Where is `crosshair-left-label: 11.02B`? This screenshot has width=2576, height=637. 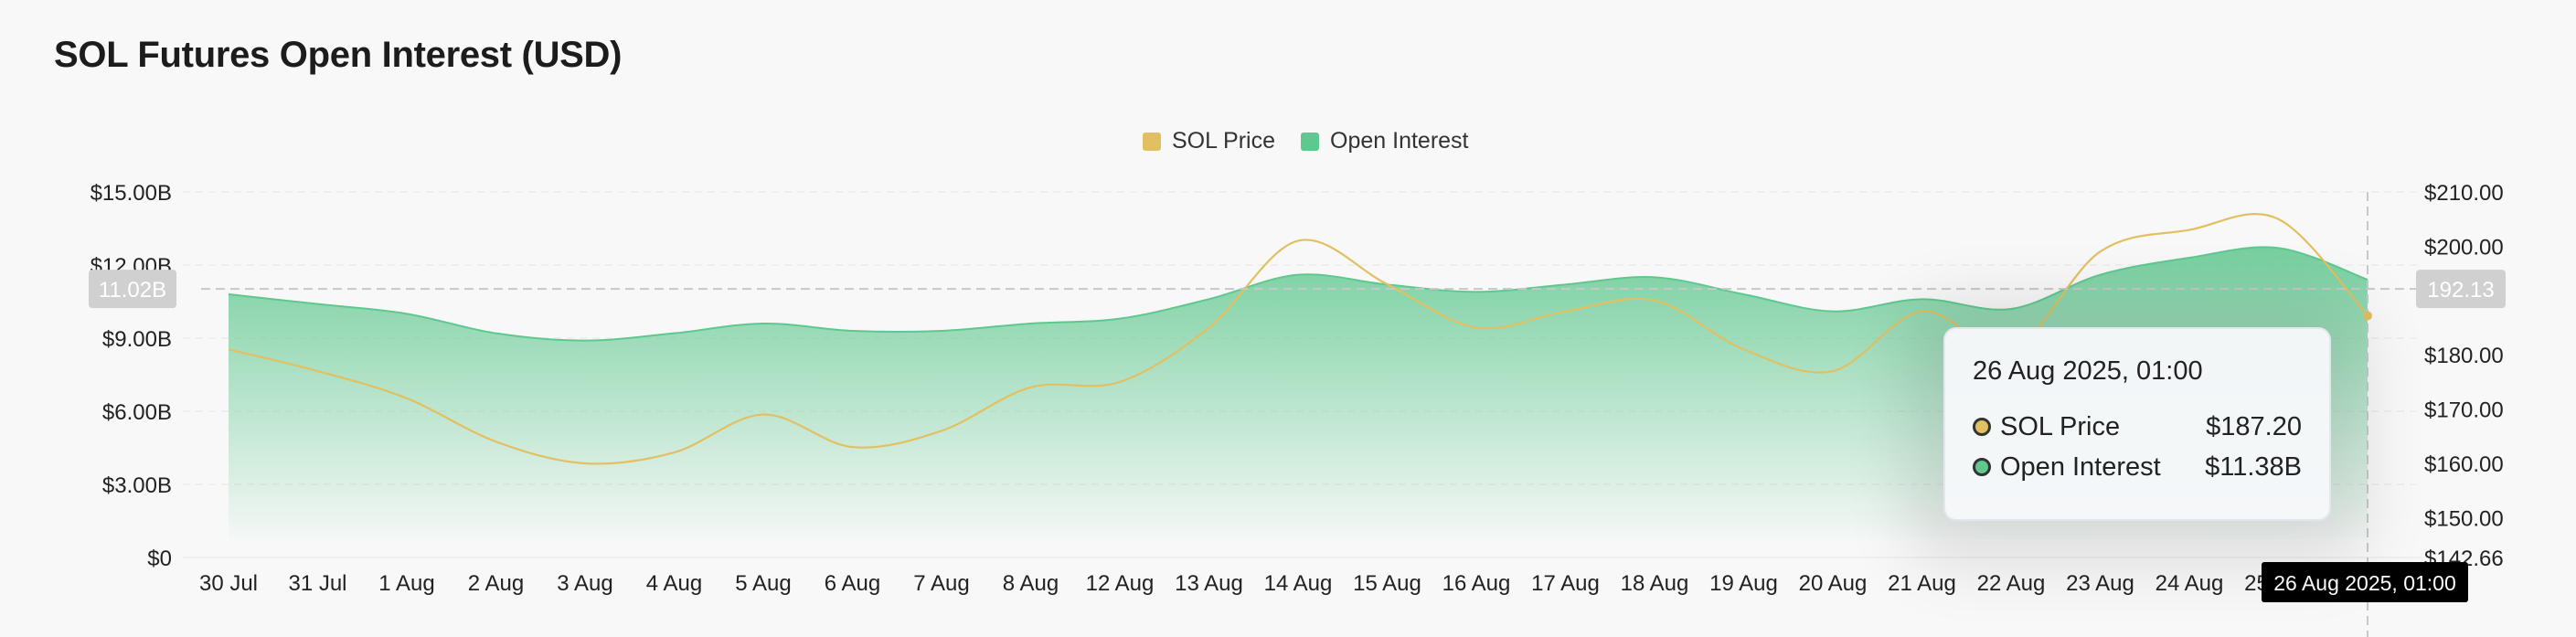
crosshair-left-label: 11.02B is located at coordinates (133, 290).